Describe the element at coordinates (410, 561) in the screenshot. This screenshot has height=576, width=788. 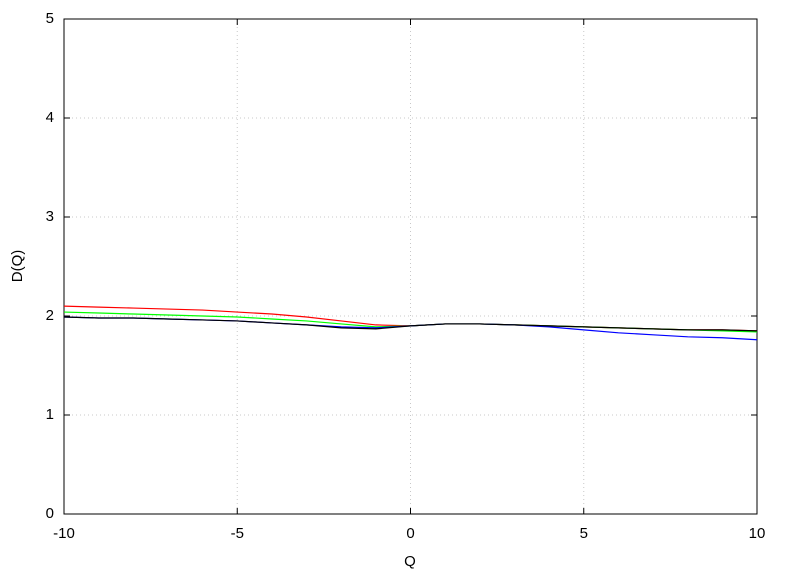
I see `x-axis-label: Q` at that location.